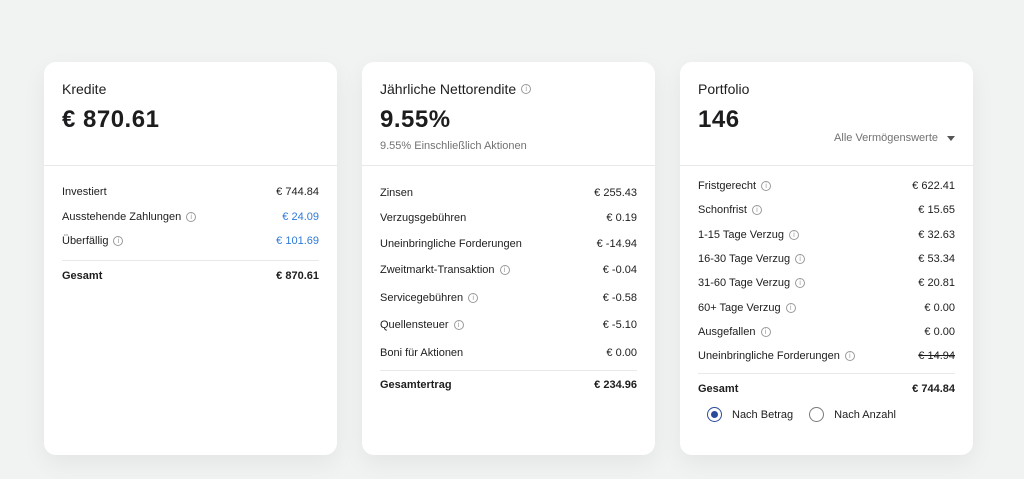 This screenshot has height=479, width=1024. What do you see at coordinates (744, 283) in the screenshot?
I see `row-label: 31-60 Tage Verzug` at bounding box center [744, 283].